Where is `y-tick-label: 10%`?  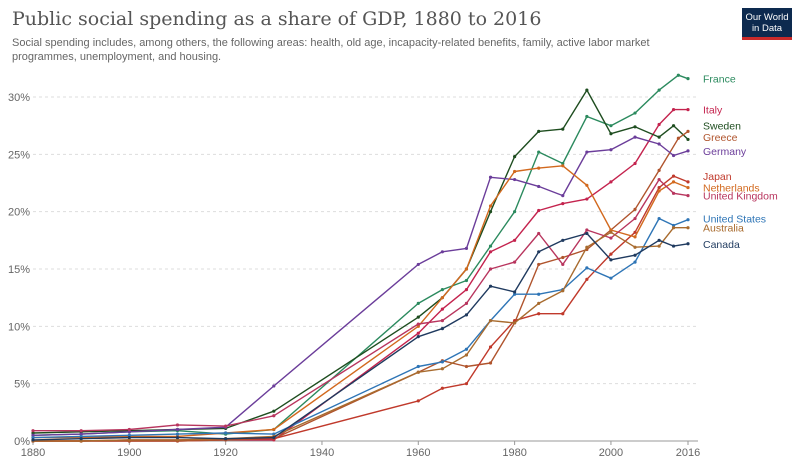 y-tick-label: 10% is located at coordinates (19, 327).